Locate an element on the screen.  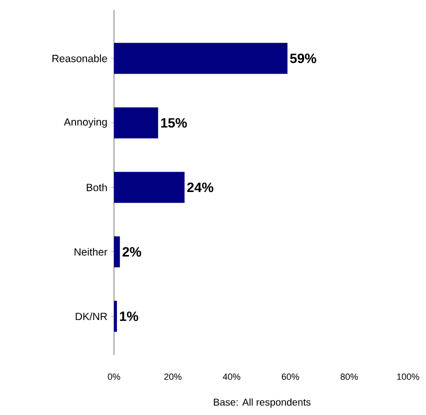
data-label: 2% is located at coordinates (132, 252).